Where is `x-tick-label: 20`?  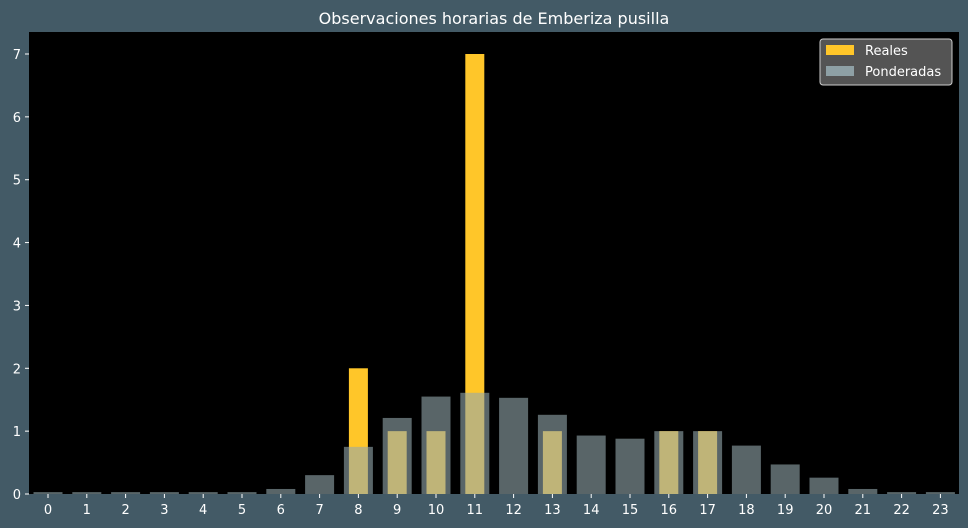
x-tick-label: 20 is located at coordinates (824, 510).